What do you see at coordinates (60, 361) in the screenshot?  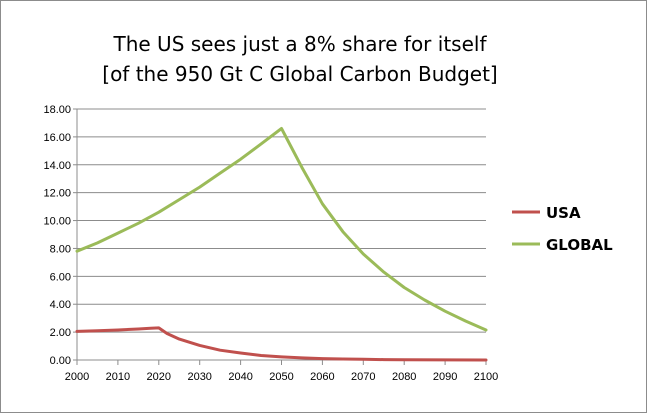 I see `y-tick-label: 0.00` at bounding box center [60, 361].